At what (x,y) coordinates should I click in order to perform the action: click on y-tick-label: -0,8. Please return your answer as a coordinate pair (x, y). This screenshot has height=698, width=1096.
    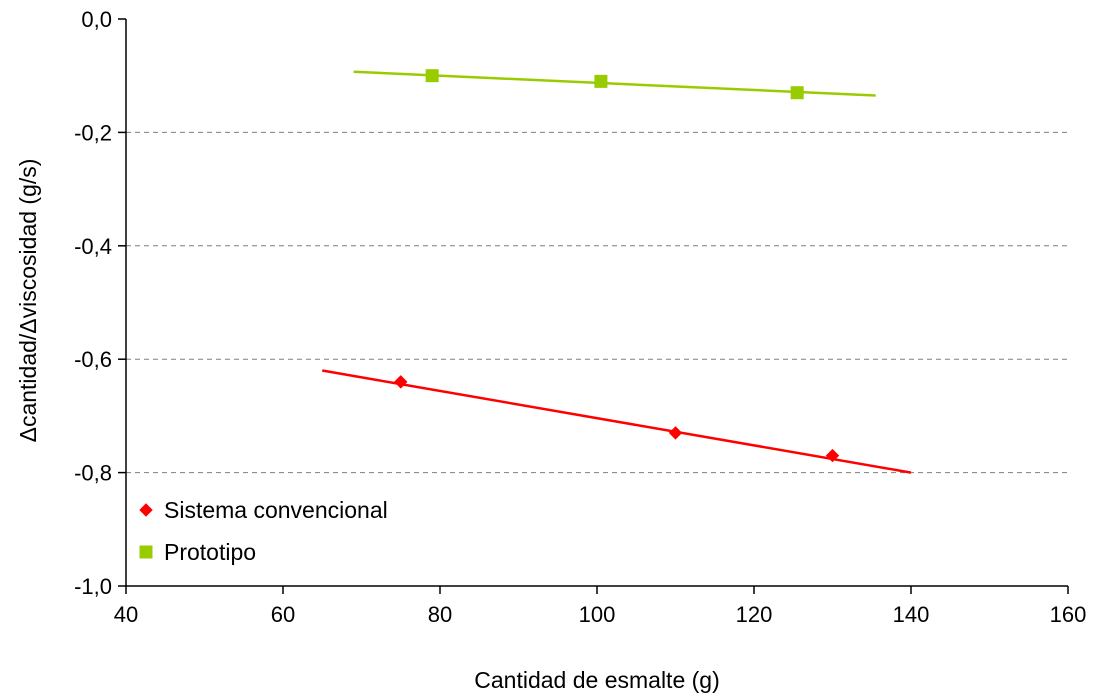
    Looking at the image, I should click on (93, 473).